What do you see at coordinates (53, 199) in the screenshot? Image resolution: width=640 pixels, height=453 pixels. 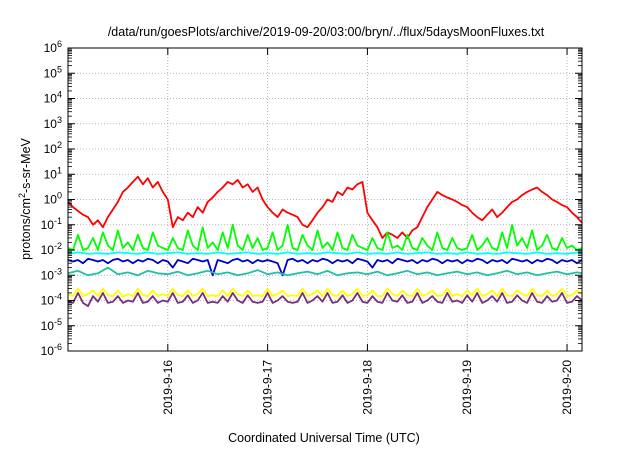 I see `y-tick-label: 10⁰` at bounding box center [53, 199].